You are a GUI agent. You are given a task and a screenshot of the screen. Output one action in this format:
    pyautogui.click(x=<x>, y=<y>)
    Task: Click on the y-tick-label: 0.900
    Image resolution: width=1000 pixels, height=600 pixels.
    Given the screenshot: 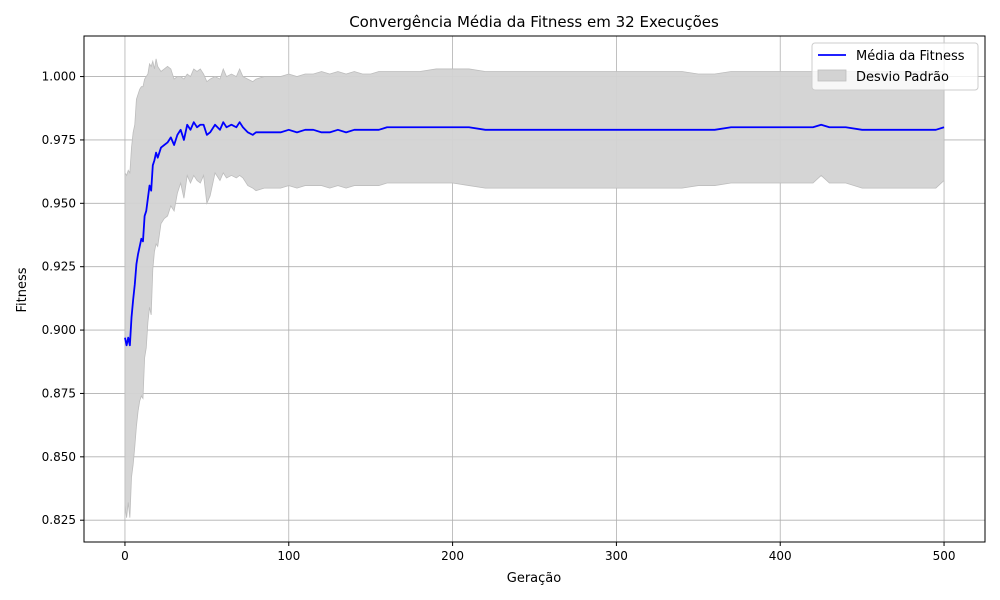 What is the action you would take?
    pyautogui.click(x=59, y=330)
    